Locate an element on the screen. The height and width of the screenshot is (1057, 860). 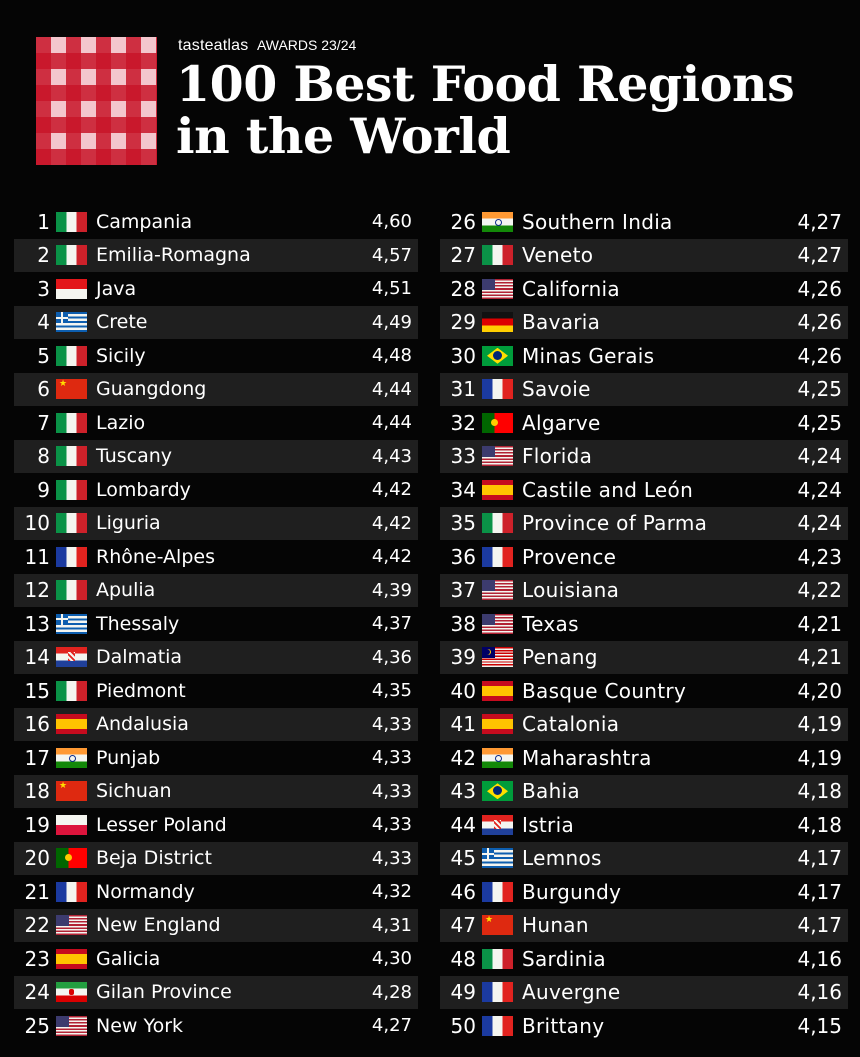
ranking-row: 8 Tuscany 4,43 is located at coordinates (216, 456).